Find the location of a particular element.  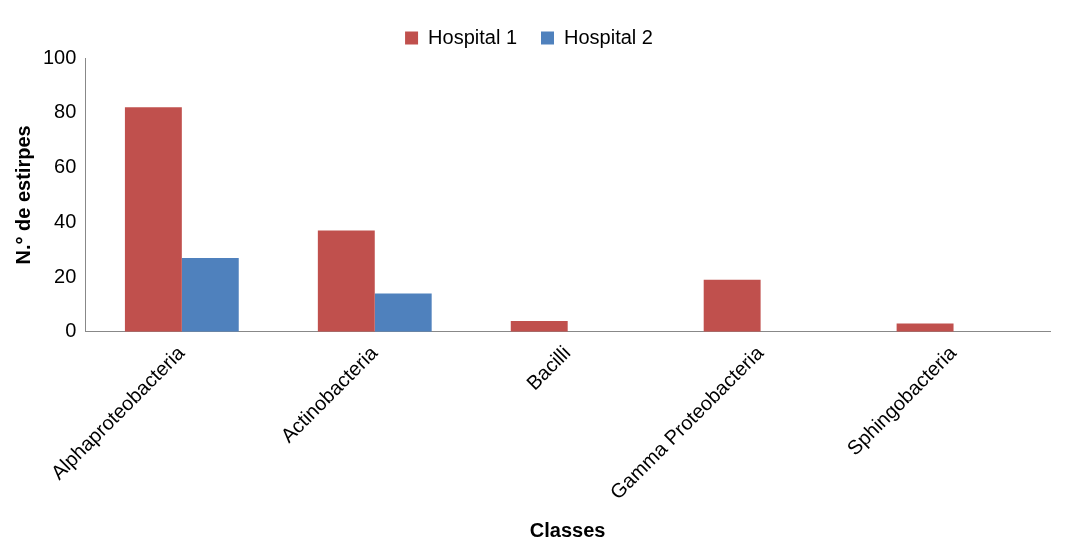

y-tick-label: 80 is located at coordinates (65, 111).